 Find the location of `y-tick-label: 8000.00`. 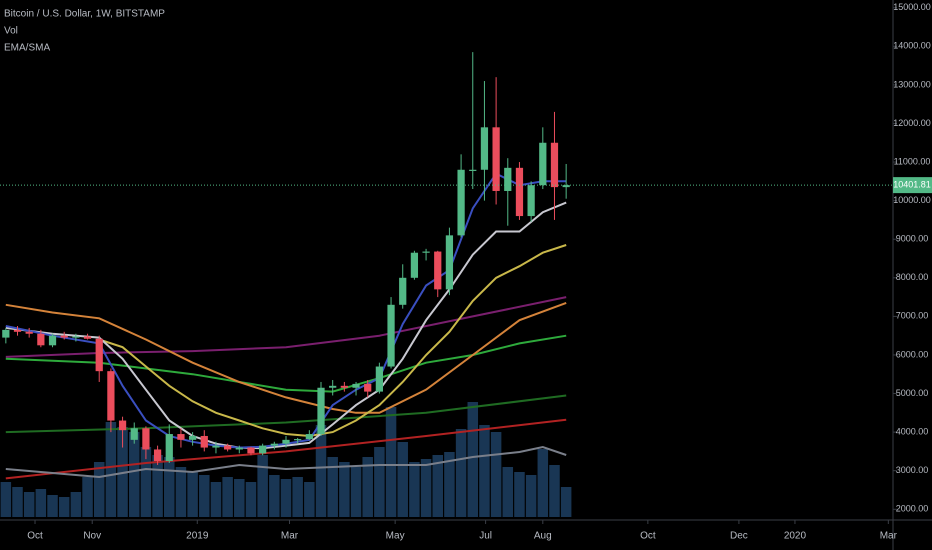

y-tick-label: 8000.00 is located at coordinates (912, 277).